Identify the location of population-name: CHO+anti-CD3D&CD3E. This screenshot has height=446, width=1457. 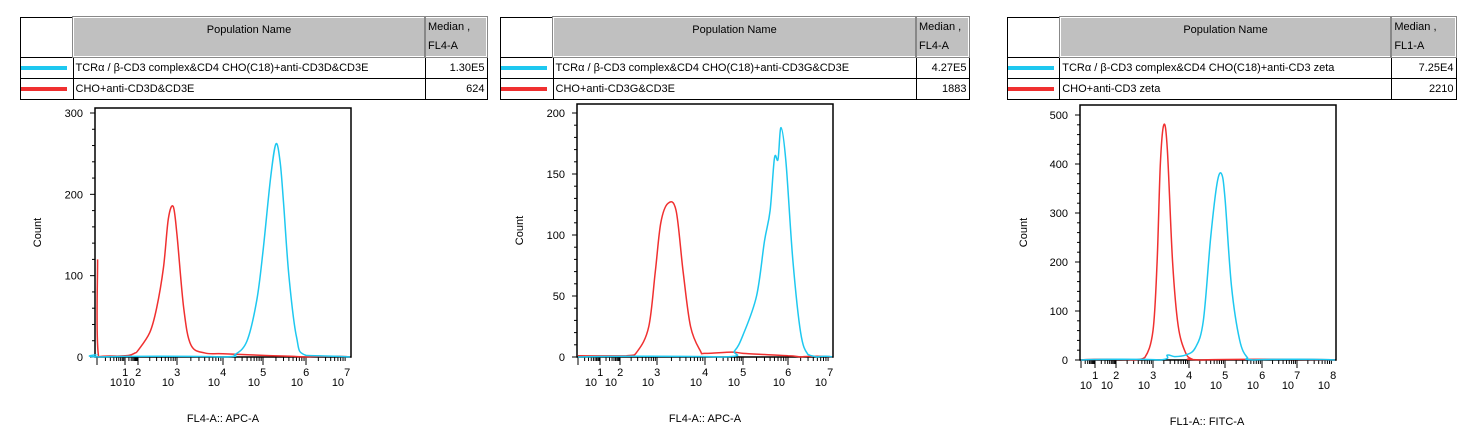
(249, 89).